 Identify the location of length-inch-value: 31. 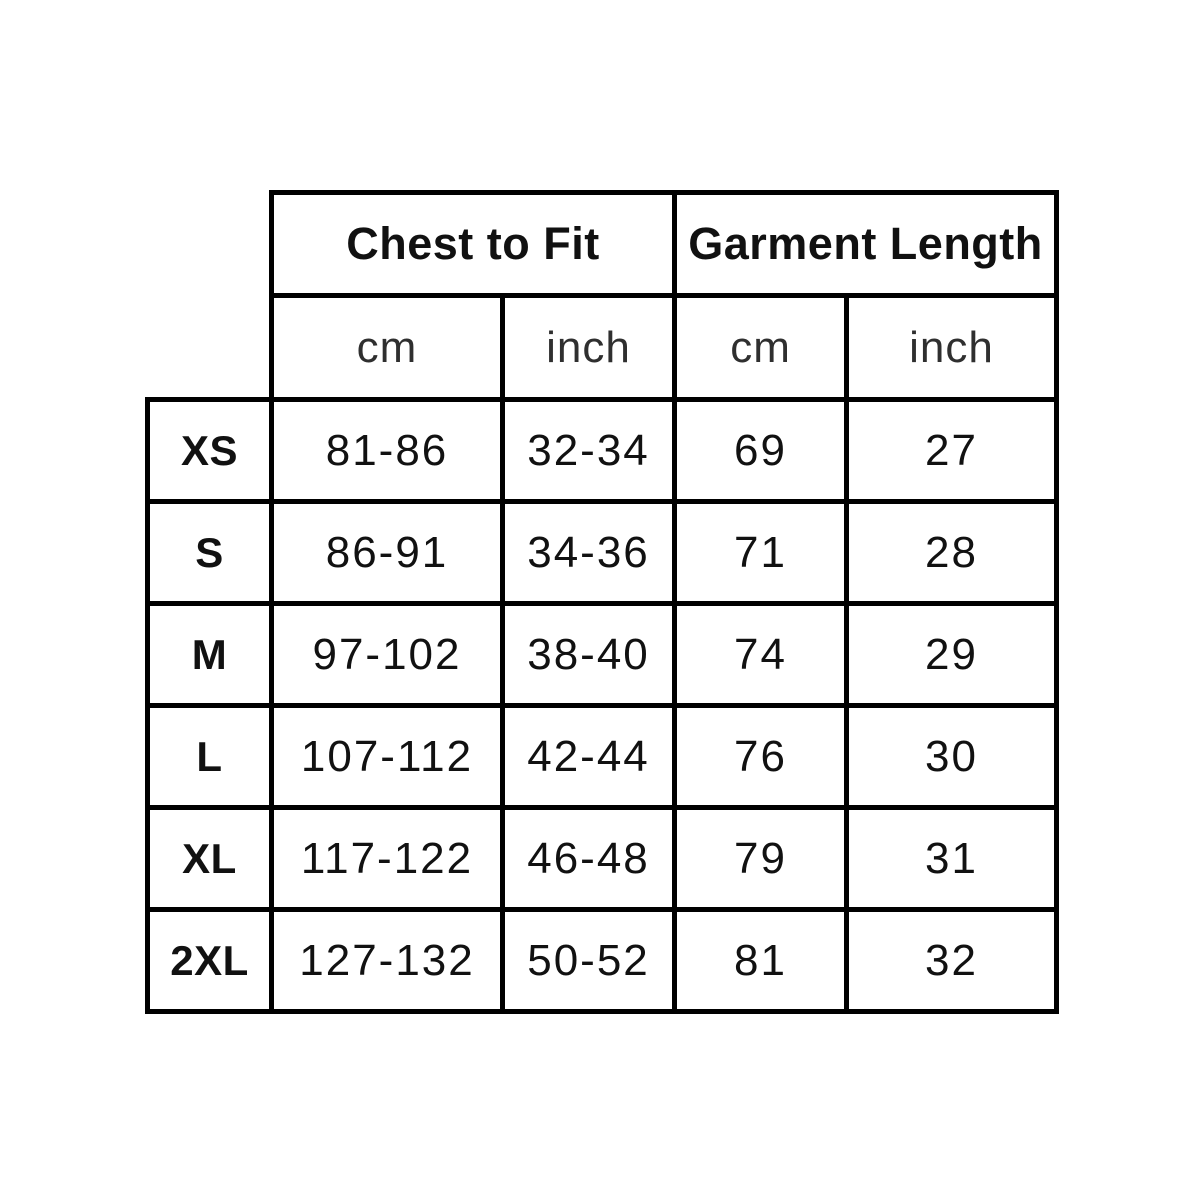
(952, 858).